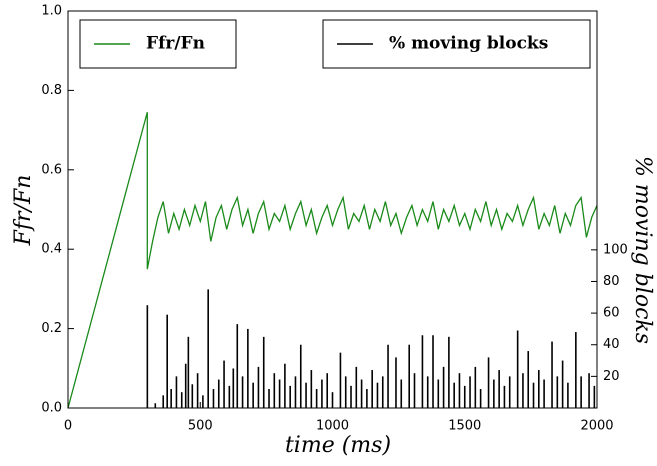 The height and width of the screenshot is (466, 657). I want to click on y2-tick-label: 60, so click(611, 313).